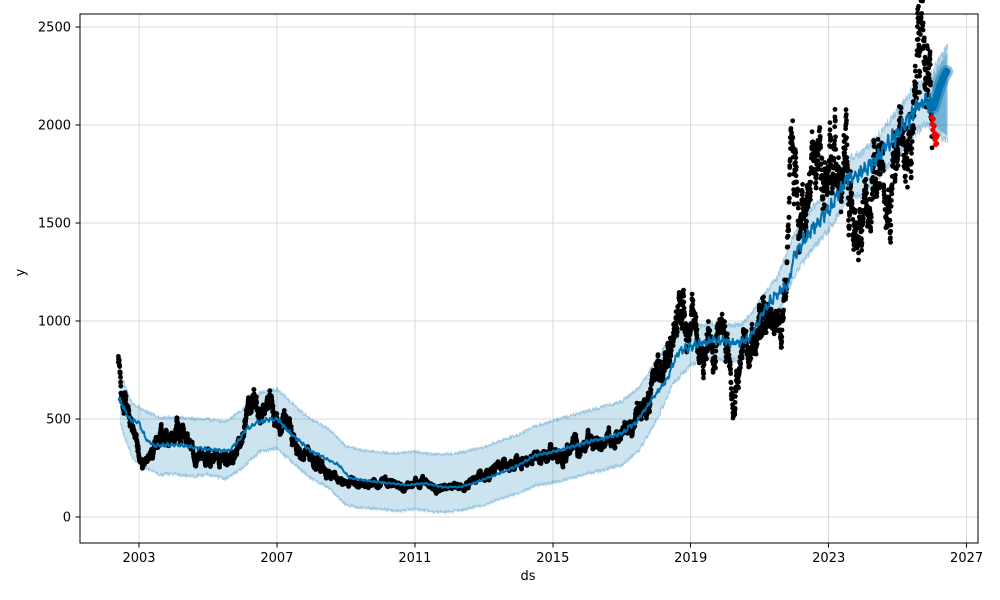  What do you see at coordinates (67, 517) in the screenshot?
I see `y-tick-label: 0` at bounding box center [67, 517].